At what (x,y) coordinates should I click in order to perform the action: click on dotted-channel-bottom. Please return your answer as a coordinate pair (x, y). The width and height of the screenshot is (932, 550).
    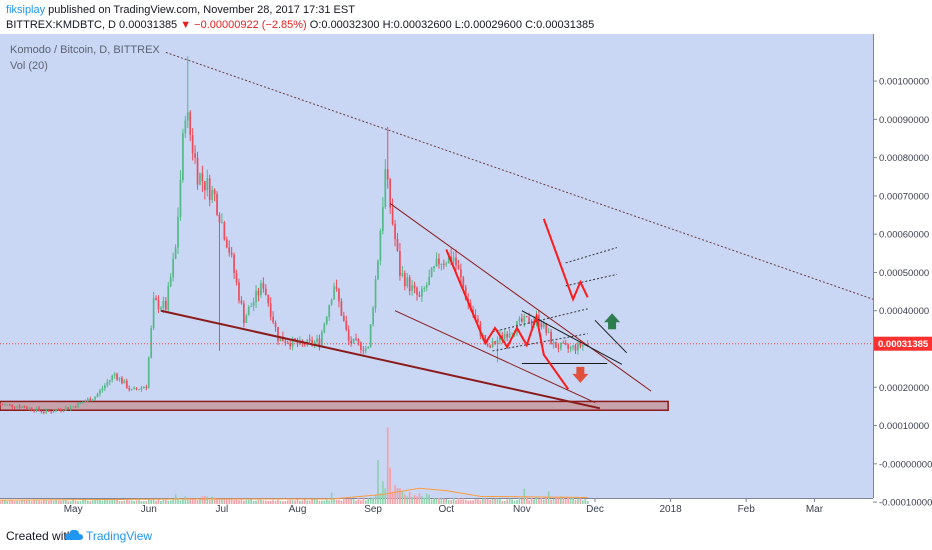
    Looking at the image, I should click on (540, 342).